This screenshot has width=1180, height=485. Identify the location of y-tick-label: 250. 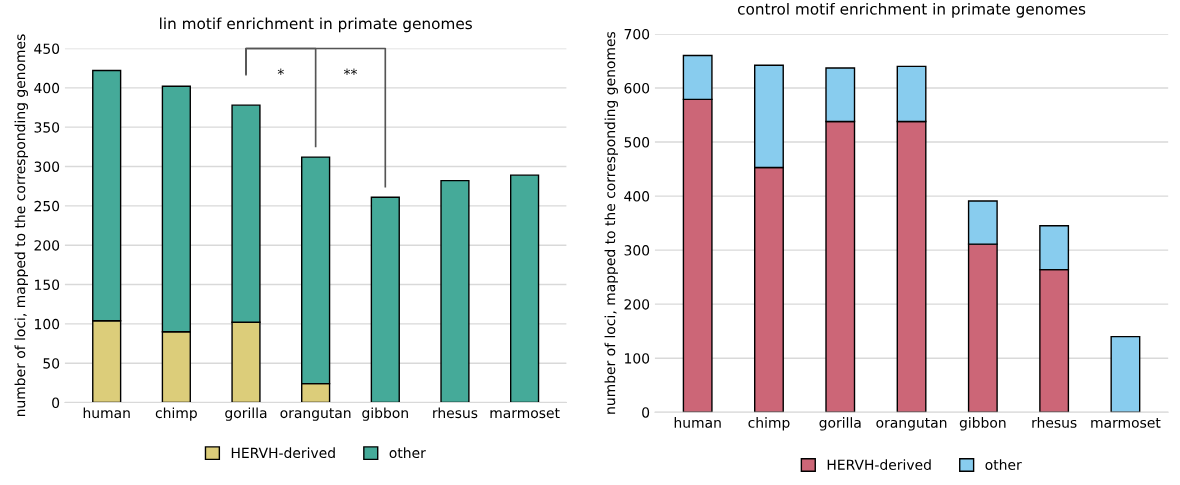
(47, 206).